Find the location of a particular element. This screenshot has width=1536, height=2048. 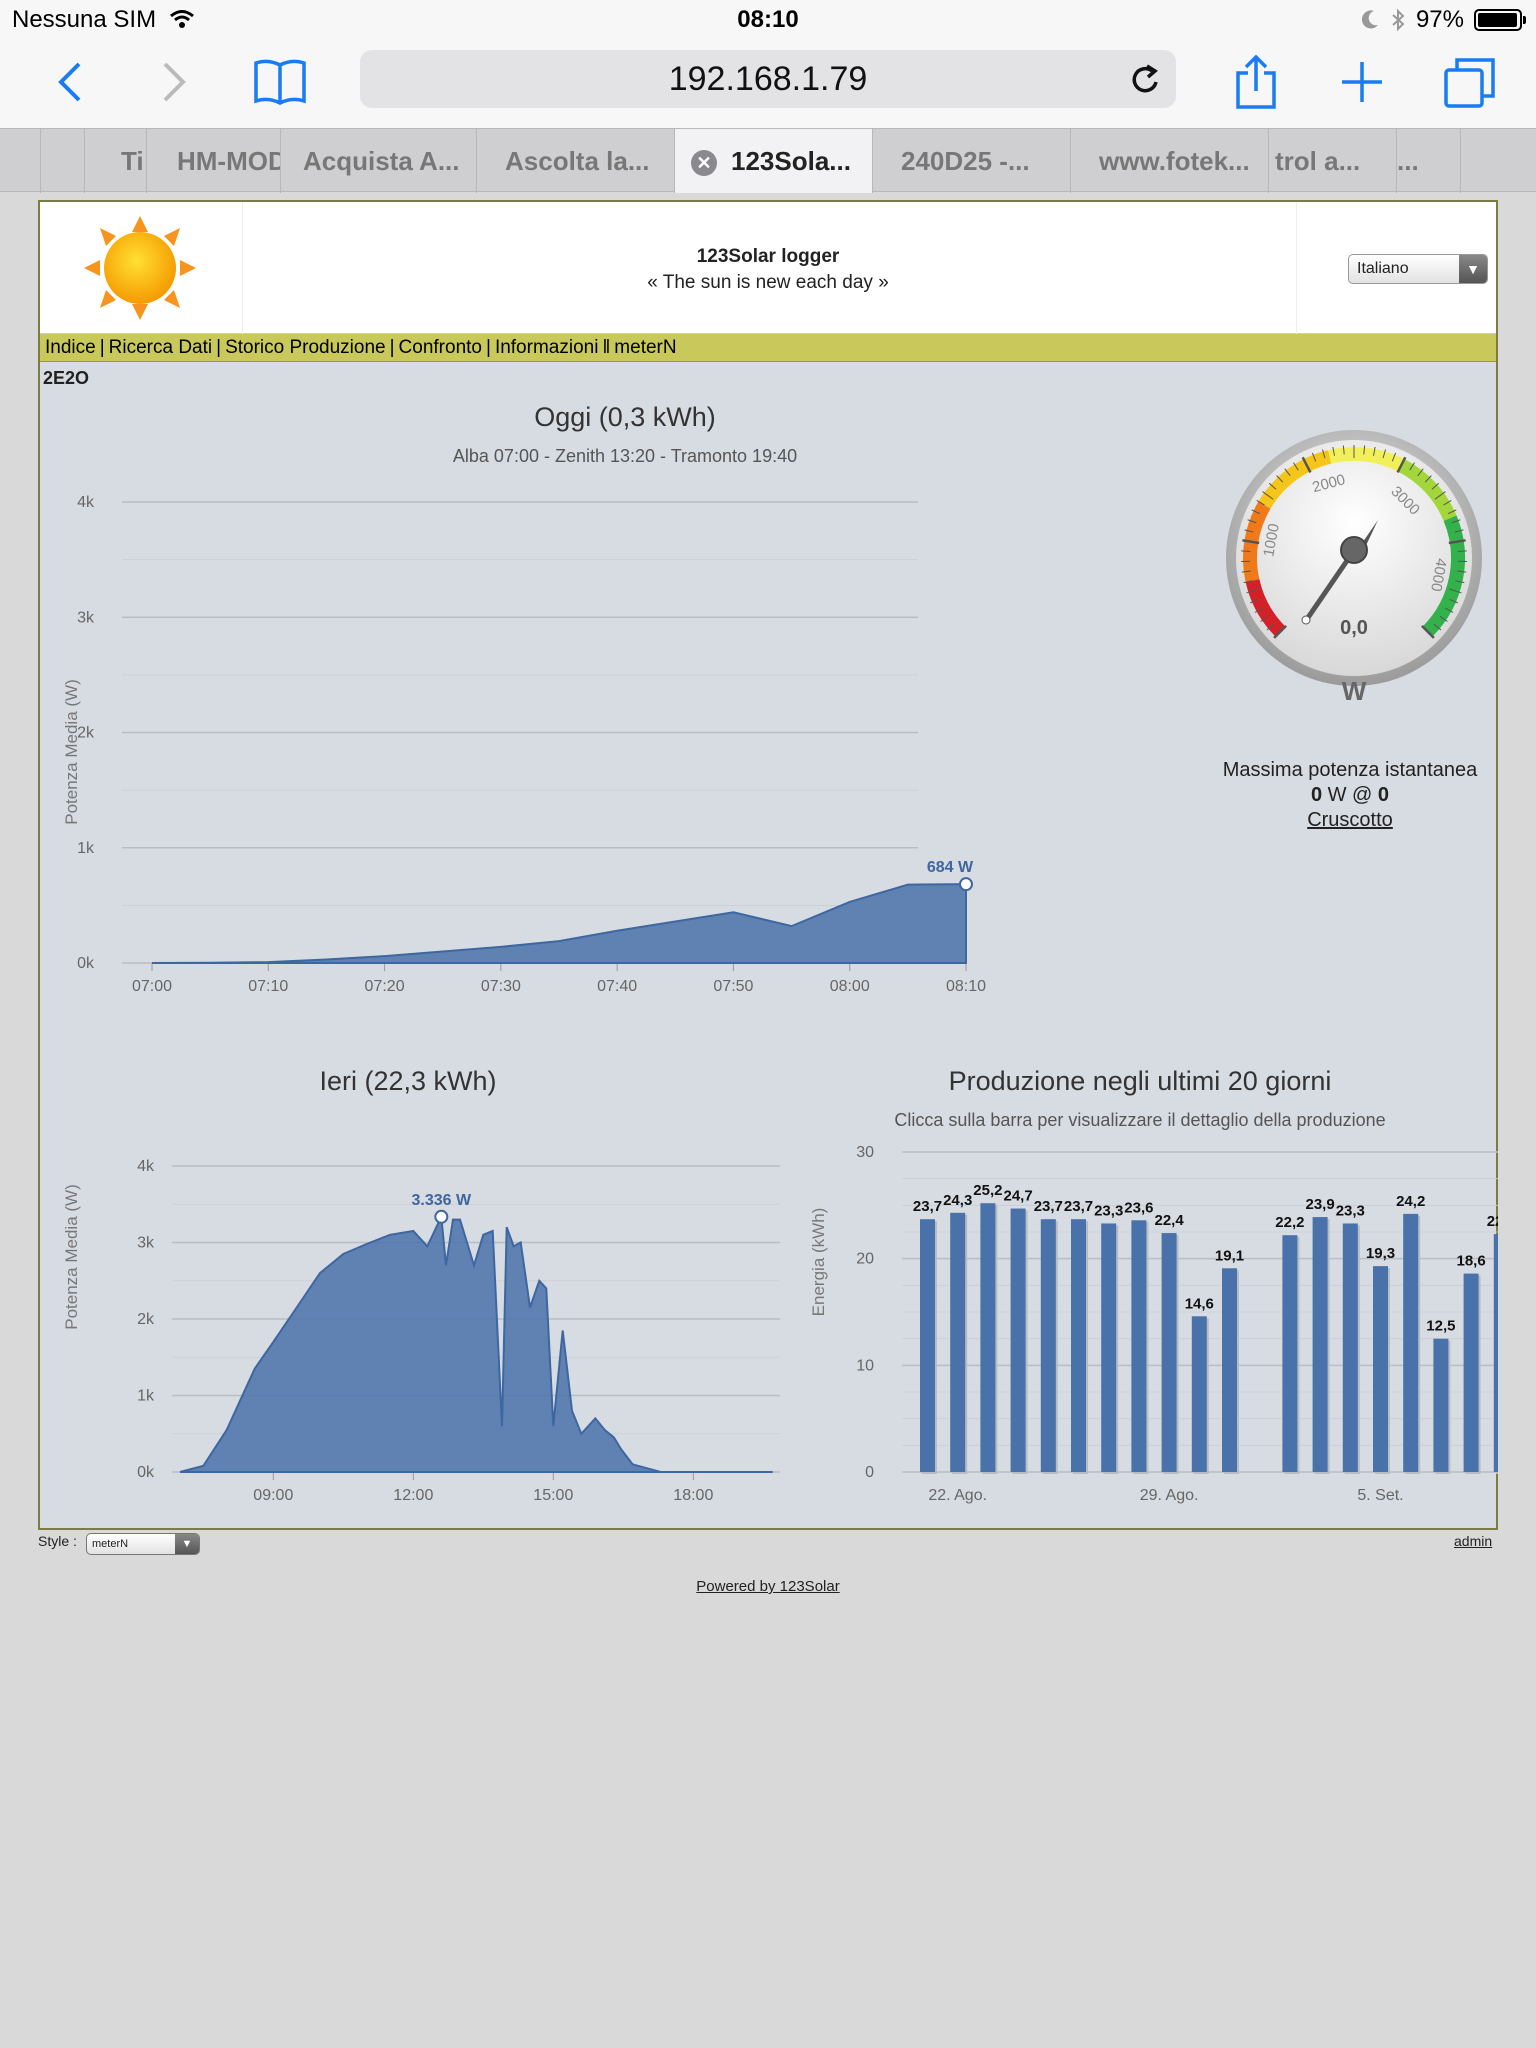

menu-ricerca-dati: Ricerca Dati is located at coordinates (160, 347).